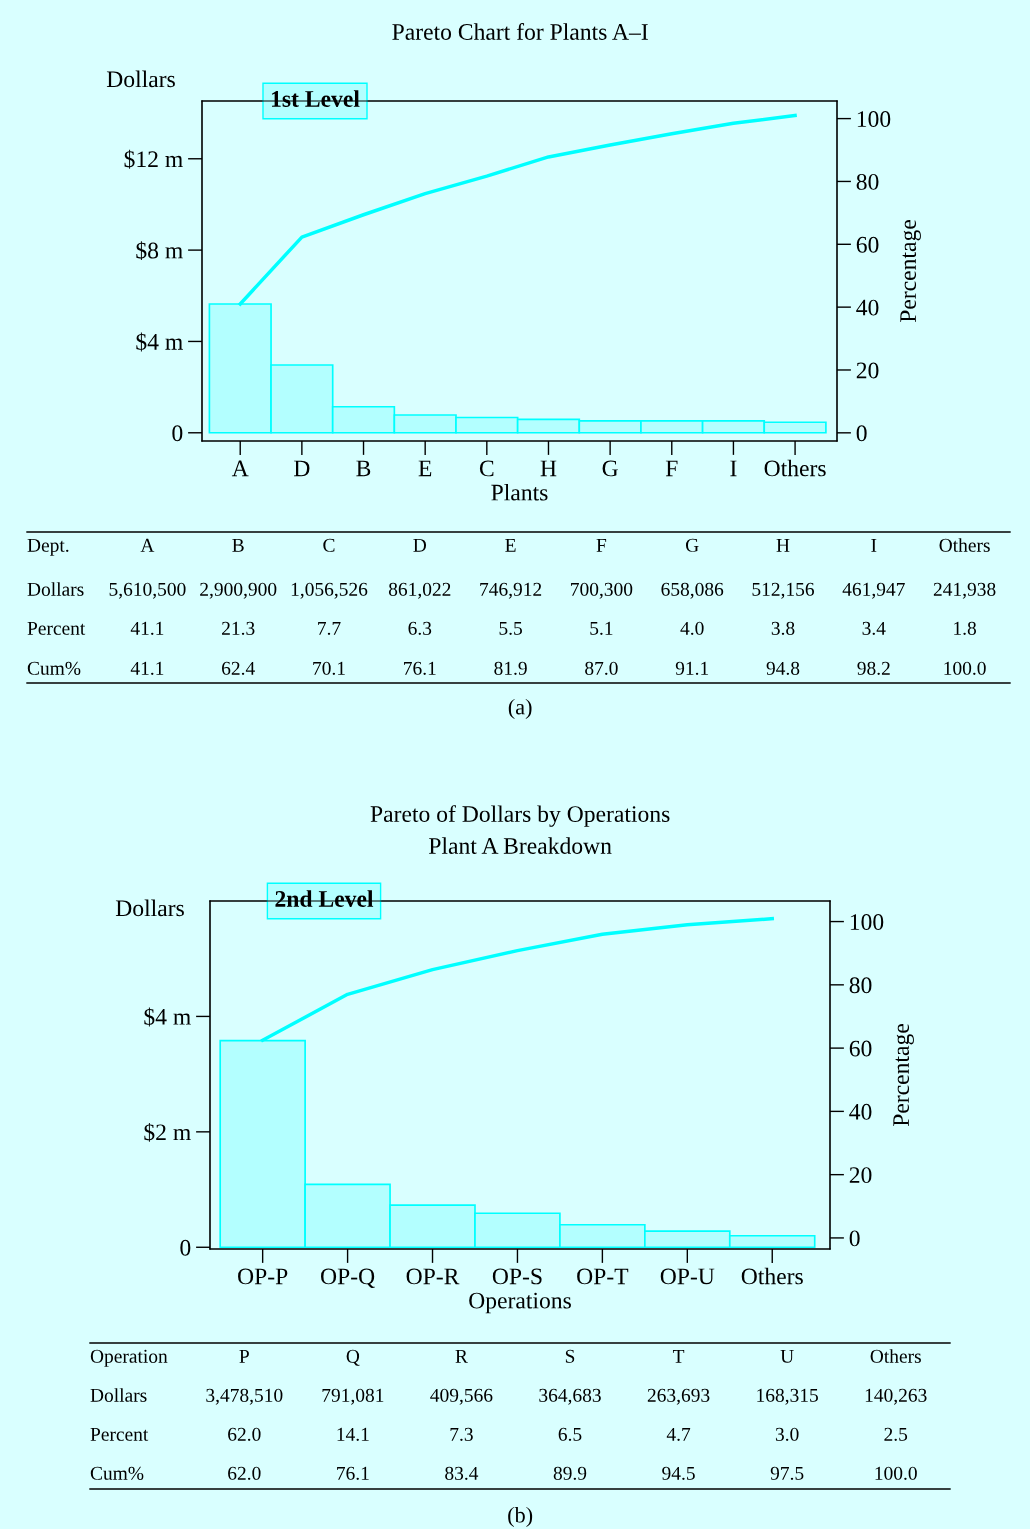 The height and width of the screenshot is (1529, 1030). I want to click on x-tick-label: F, so click(671, 468).